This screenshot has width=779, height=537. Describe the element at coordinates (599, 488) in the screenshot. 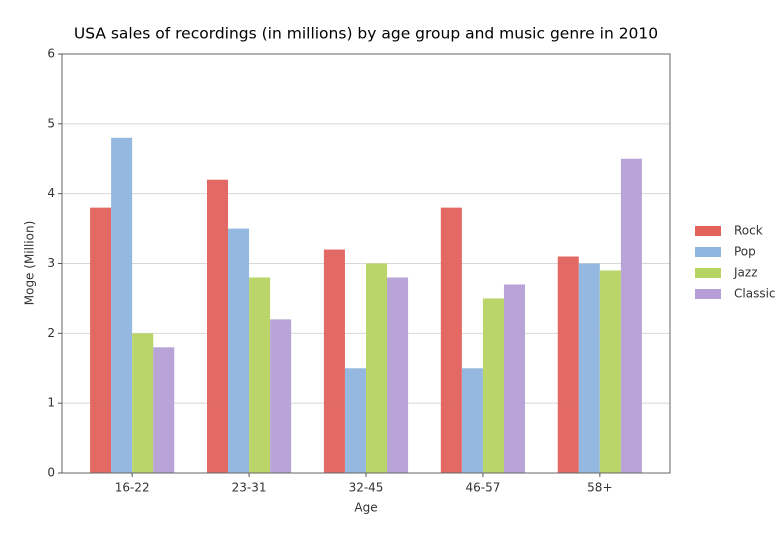

I see `x-tick-label: 58+` at that location.